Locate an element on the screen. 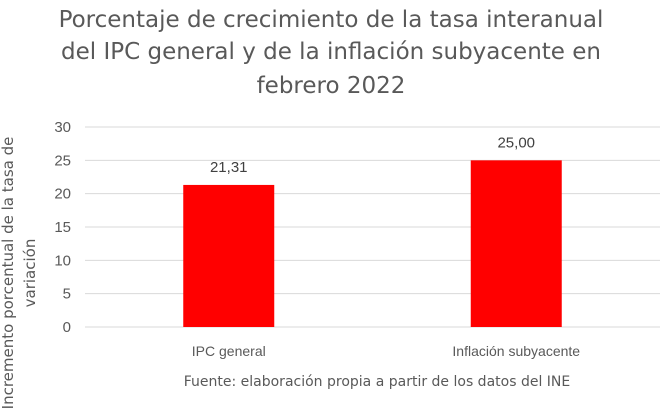 The image size is (663, 410). y-axis-title-line-2: variación is located at coordinates (30, 273).